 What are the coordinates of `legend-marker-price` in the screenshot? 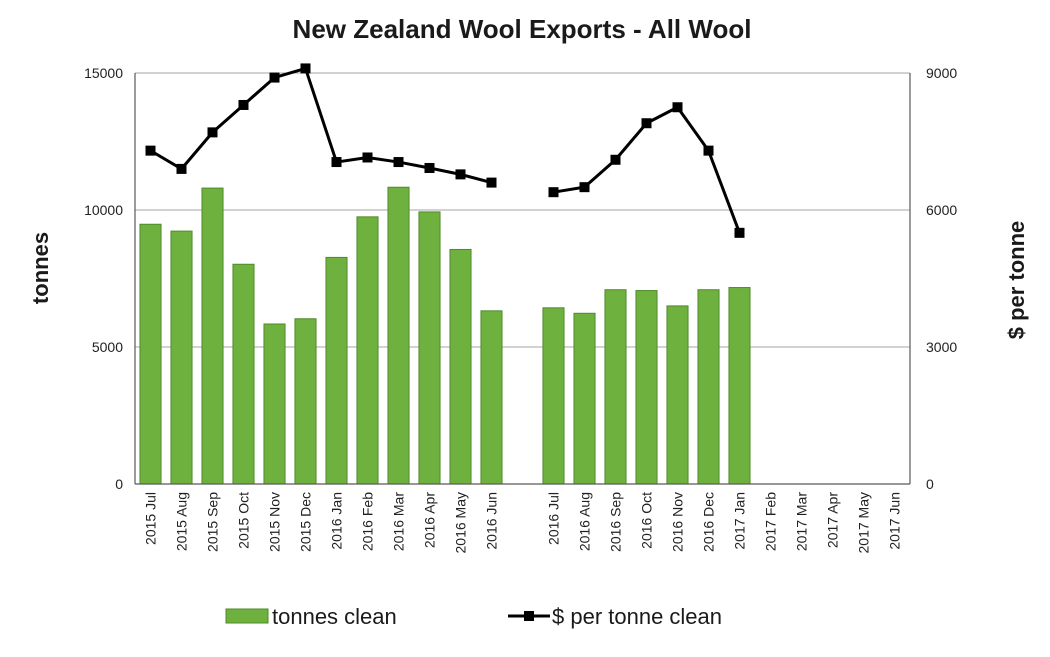 It's located at (529, 616).